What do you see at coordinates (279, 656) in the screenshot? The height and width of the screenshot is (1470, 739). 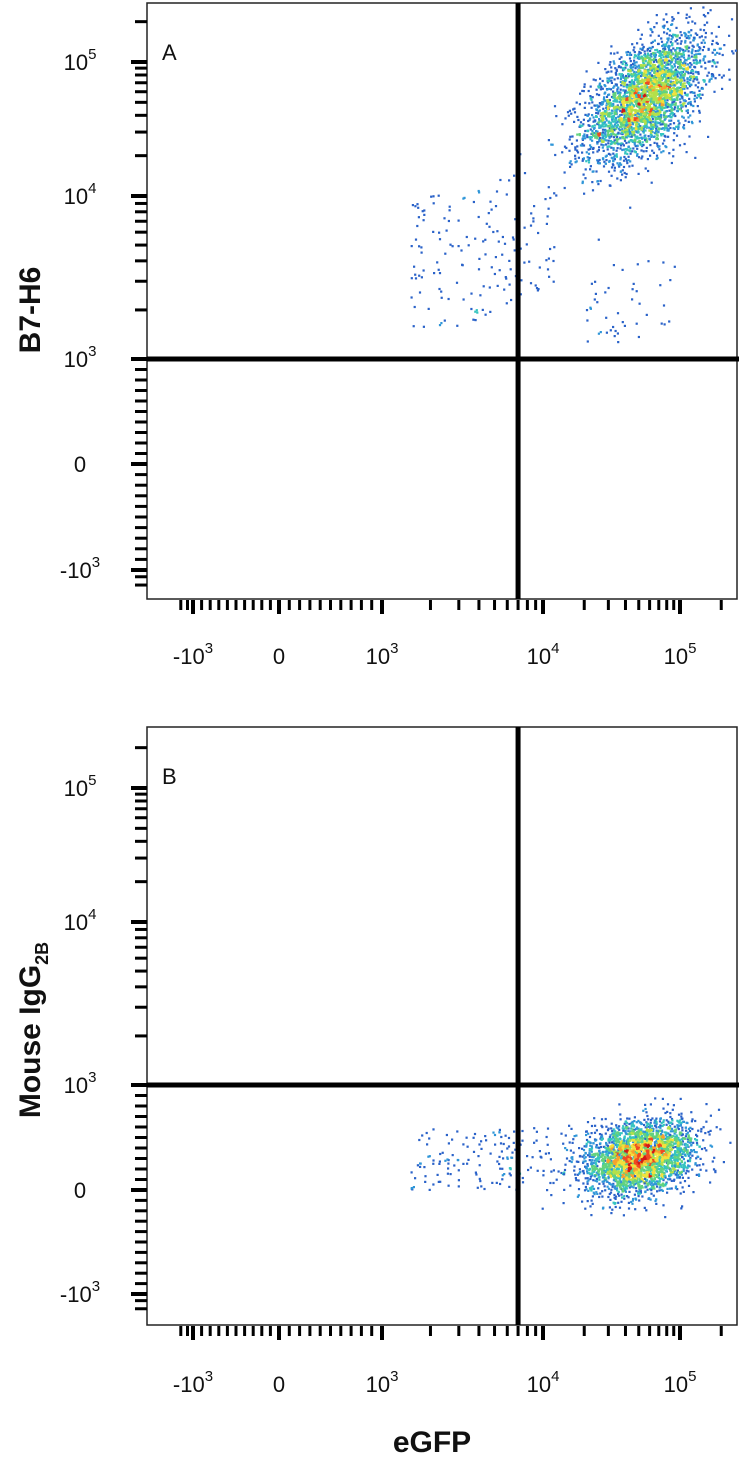 I see `x-tick-label: 0` at bounding box center [279, 656].